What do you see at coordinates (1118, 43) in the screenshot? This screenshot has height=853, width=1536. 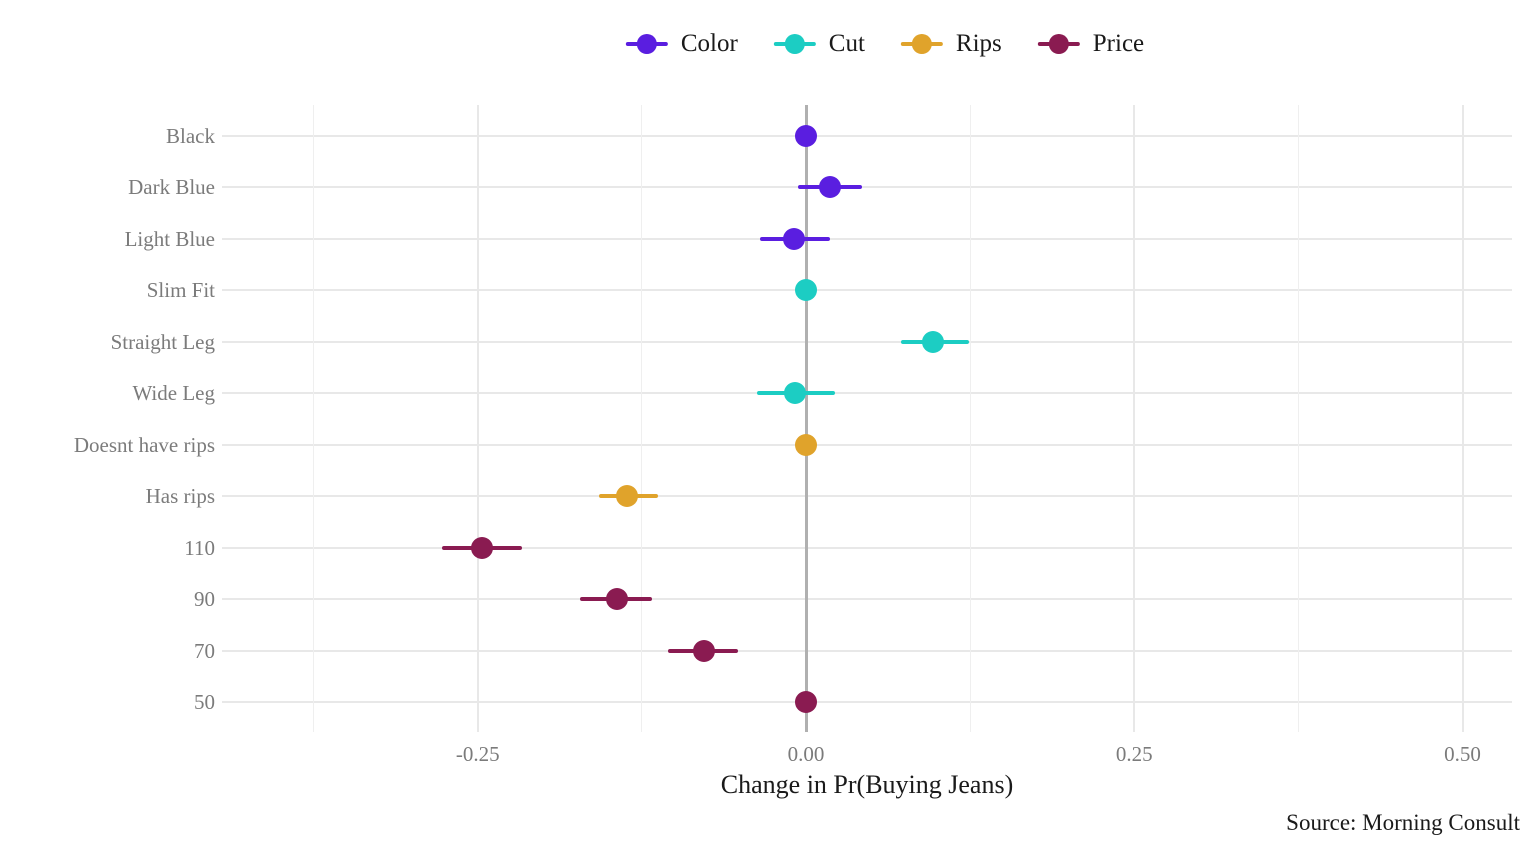 I see `legend-label: Price` at bounding box center [1118, 43].